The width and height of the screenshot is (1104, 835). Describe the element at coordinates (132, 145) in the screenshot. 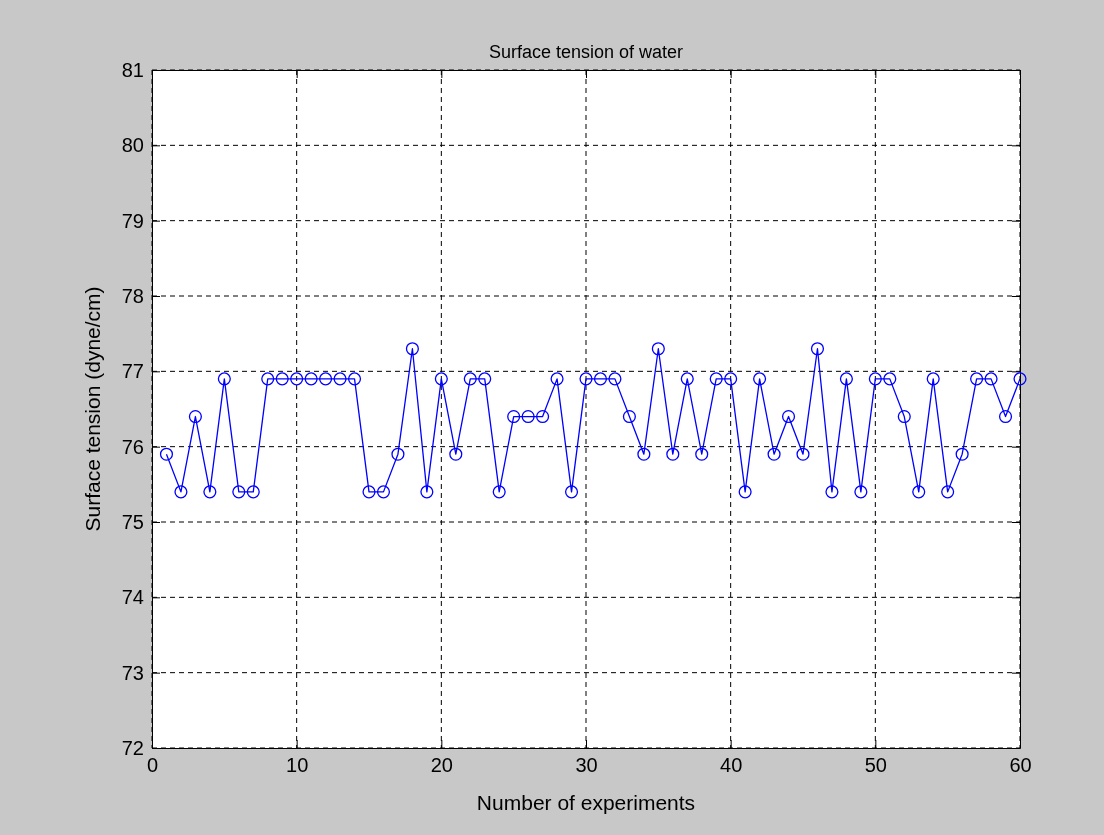

I see `y-tick-label: 80` at that location.